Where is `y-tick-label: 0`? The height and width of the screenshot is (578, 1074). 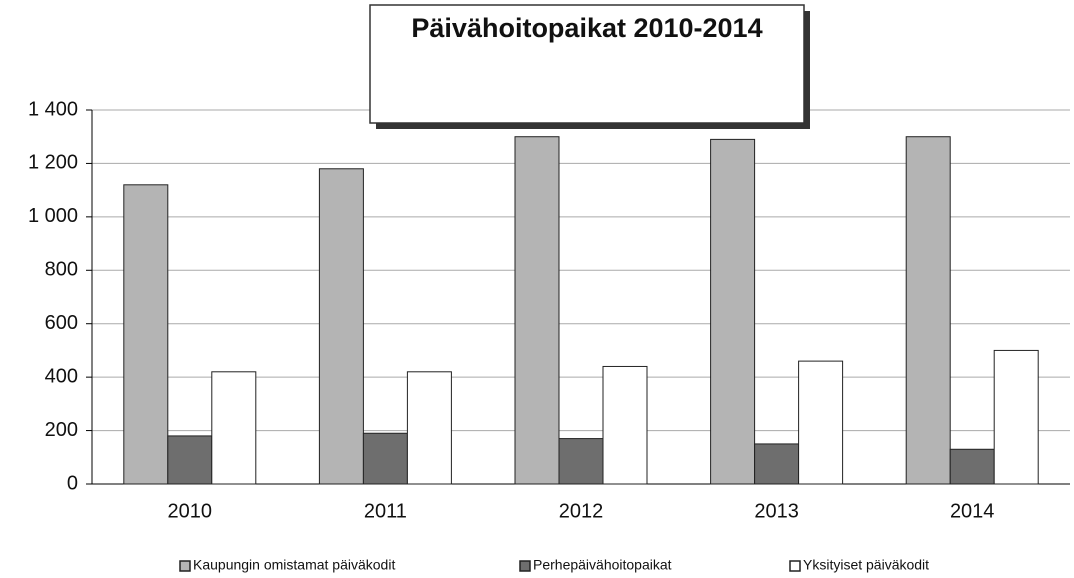 y-tick-label: 0 is located at coordinates (72, 483).